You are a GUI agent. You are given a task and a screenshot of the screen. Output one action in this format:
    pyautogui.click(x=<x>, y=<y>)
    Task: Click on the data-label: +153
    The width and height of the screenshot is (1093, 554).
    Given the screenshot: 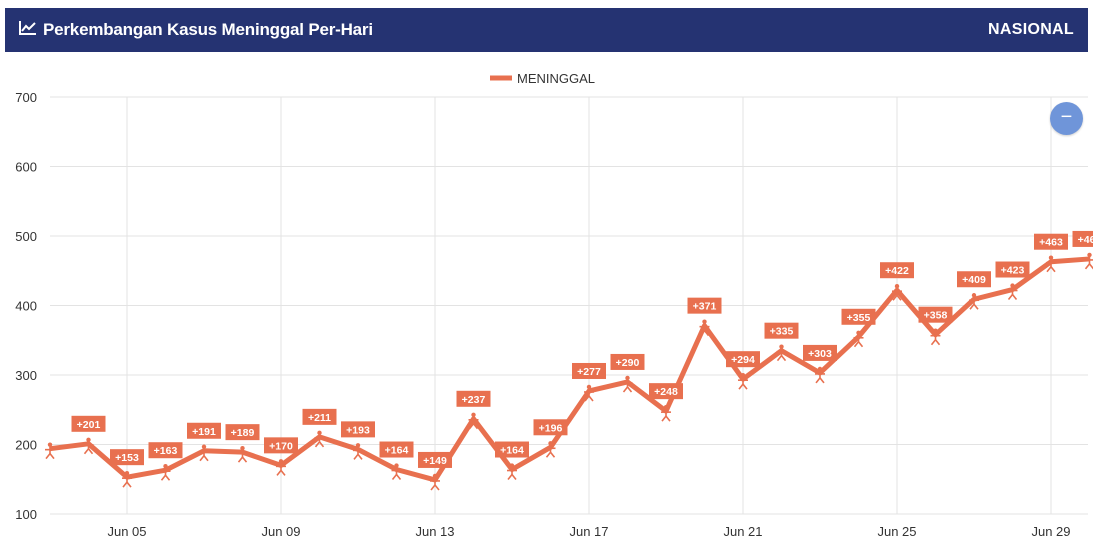 What is the action you would take?
    pyautogui.click(x=127, y=458)
    